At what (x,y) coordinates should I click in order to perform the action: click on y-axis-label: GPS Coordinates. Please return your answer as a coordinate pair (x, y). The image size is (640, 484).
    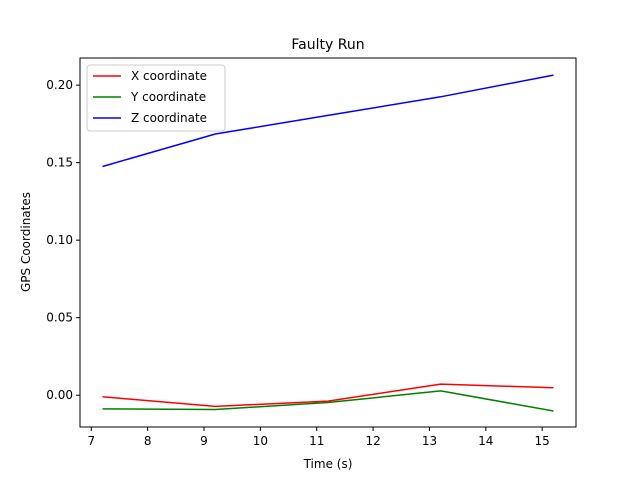
    Looking at the image, I should click on (26, 242).